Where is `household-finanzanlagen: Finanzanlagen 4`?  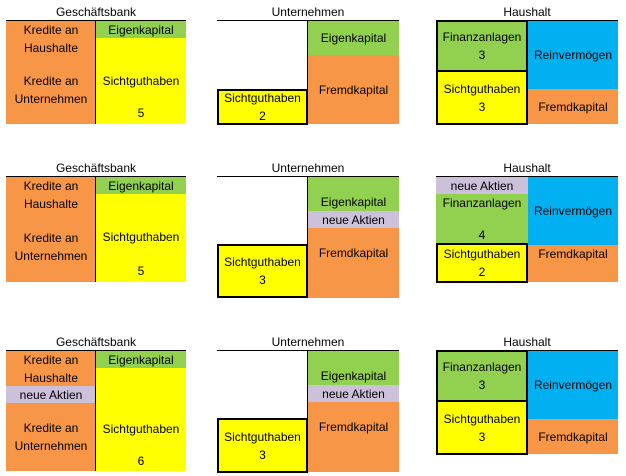 household-finanzanlagen: Finanzanlagen 4 is located at coordinates (482, 219).